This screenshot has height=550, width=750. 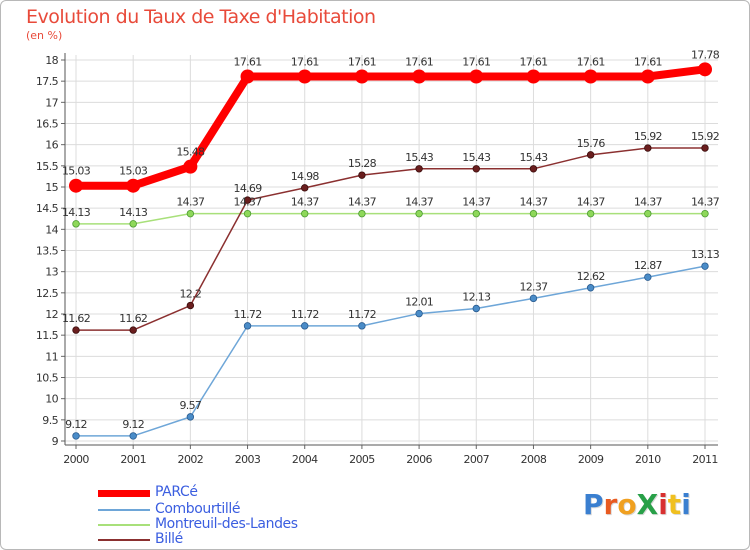 What do you see at coordinates (533, 286) in the screenshot?
I see `data-label: 12.37` at bounding box center [533, 286].